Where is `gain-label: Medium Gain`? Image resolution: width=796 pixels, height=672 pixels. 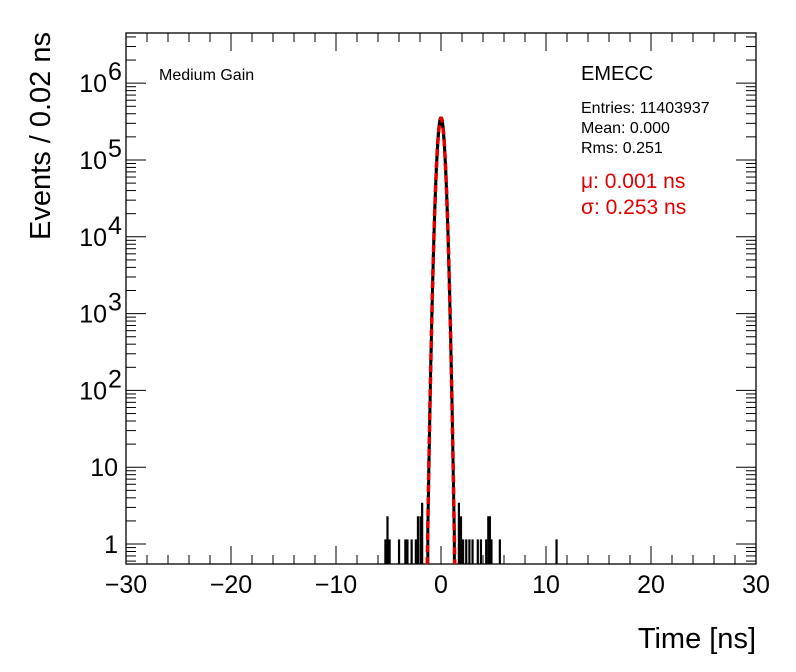
gain-label: Medium Gain is located at coordinates (206, 75).